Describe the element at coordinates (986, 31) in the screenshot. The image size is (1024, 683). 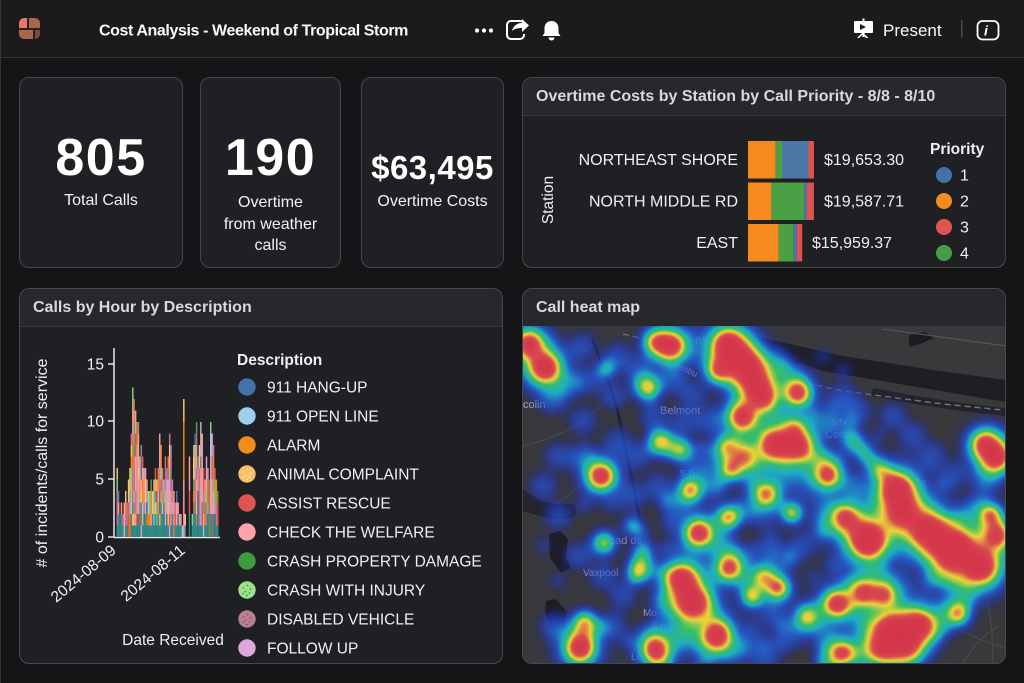
I see `svg-text: i` at that location.